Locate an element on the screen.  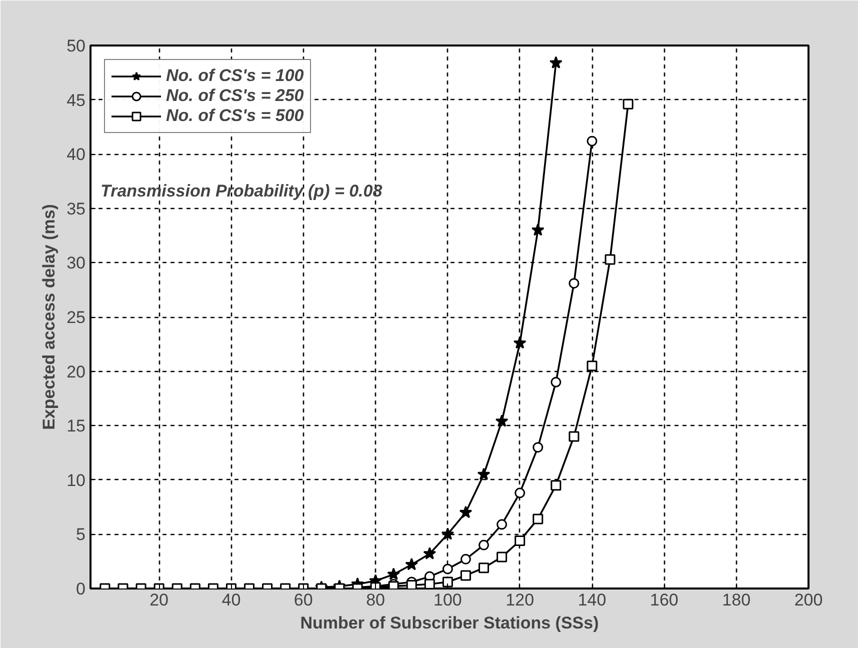
x-tick-label: 160 is located at coordinates (664, 600).